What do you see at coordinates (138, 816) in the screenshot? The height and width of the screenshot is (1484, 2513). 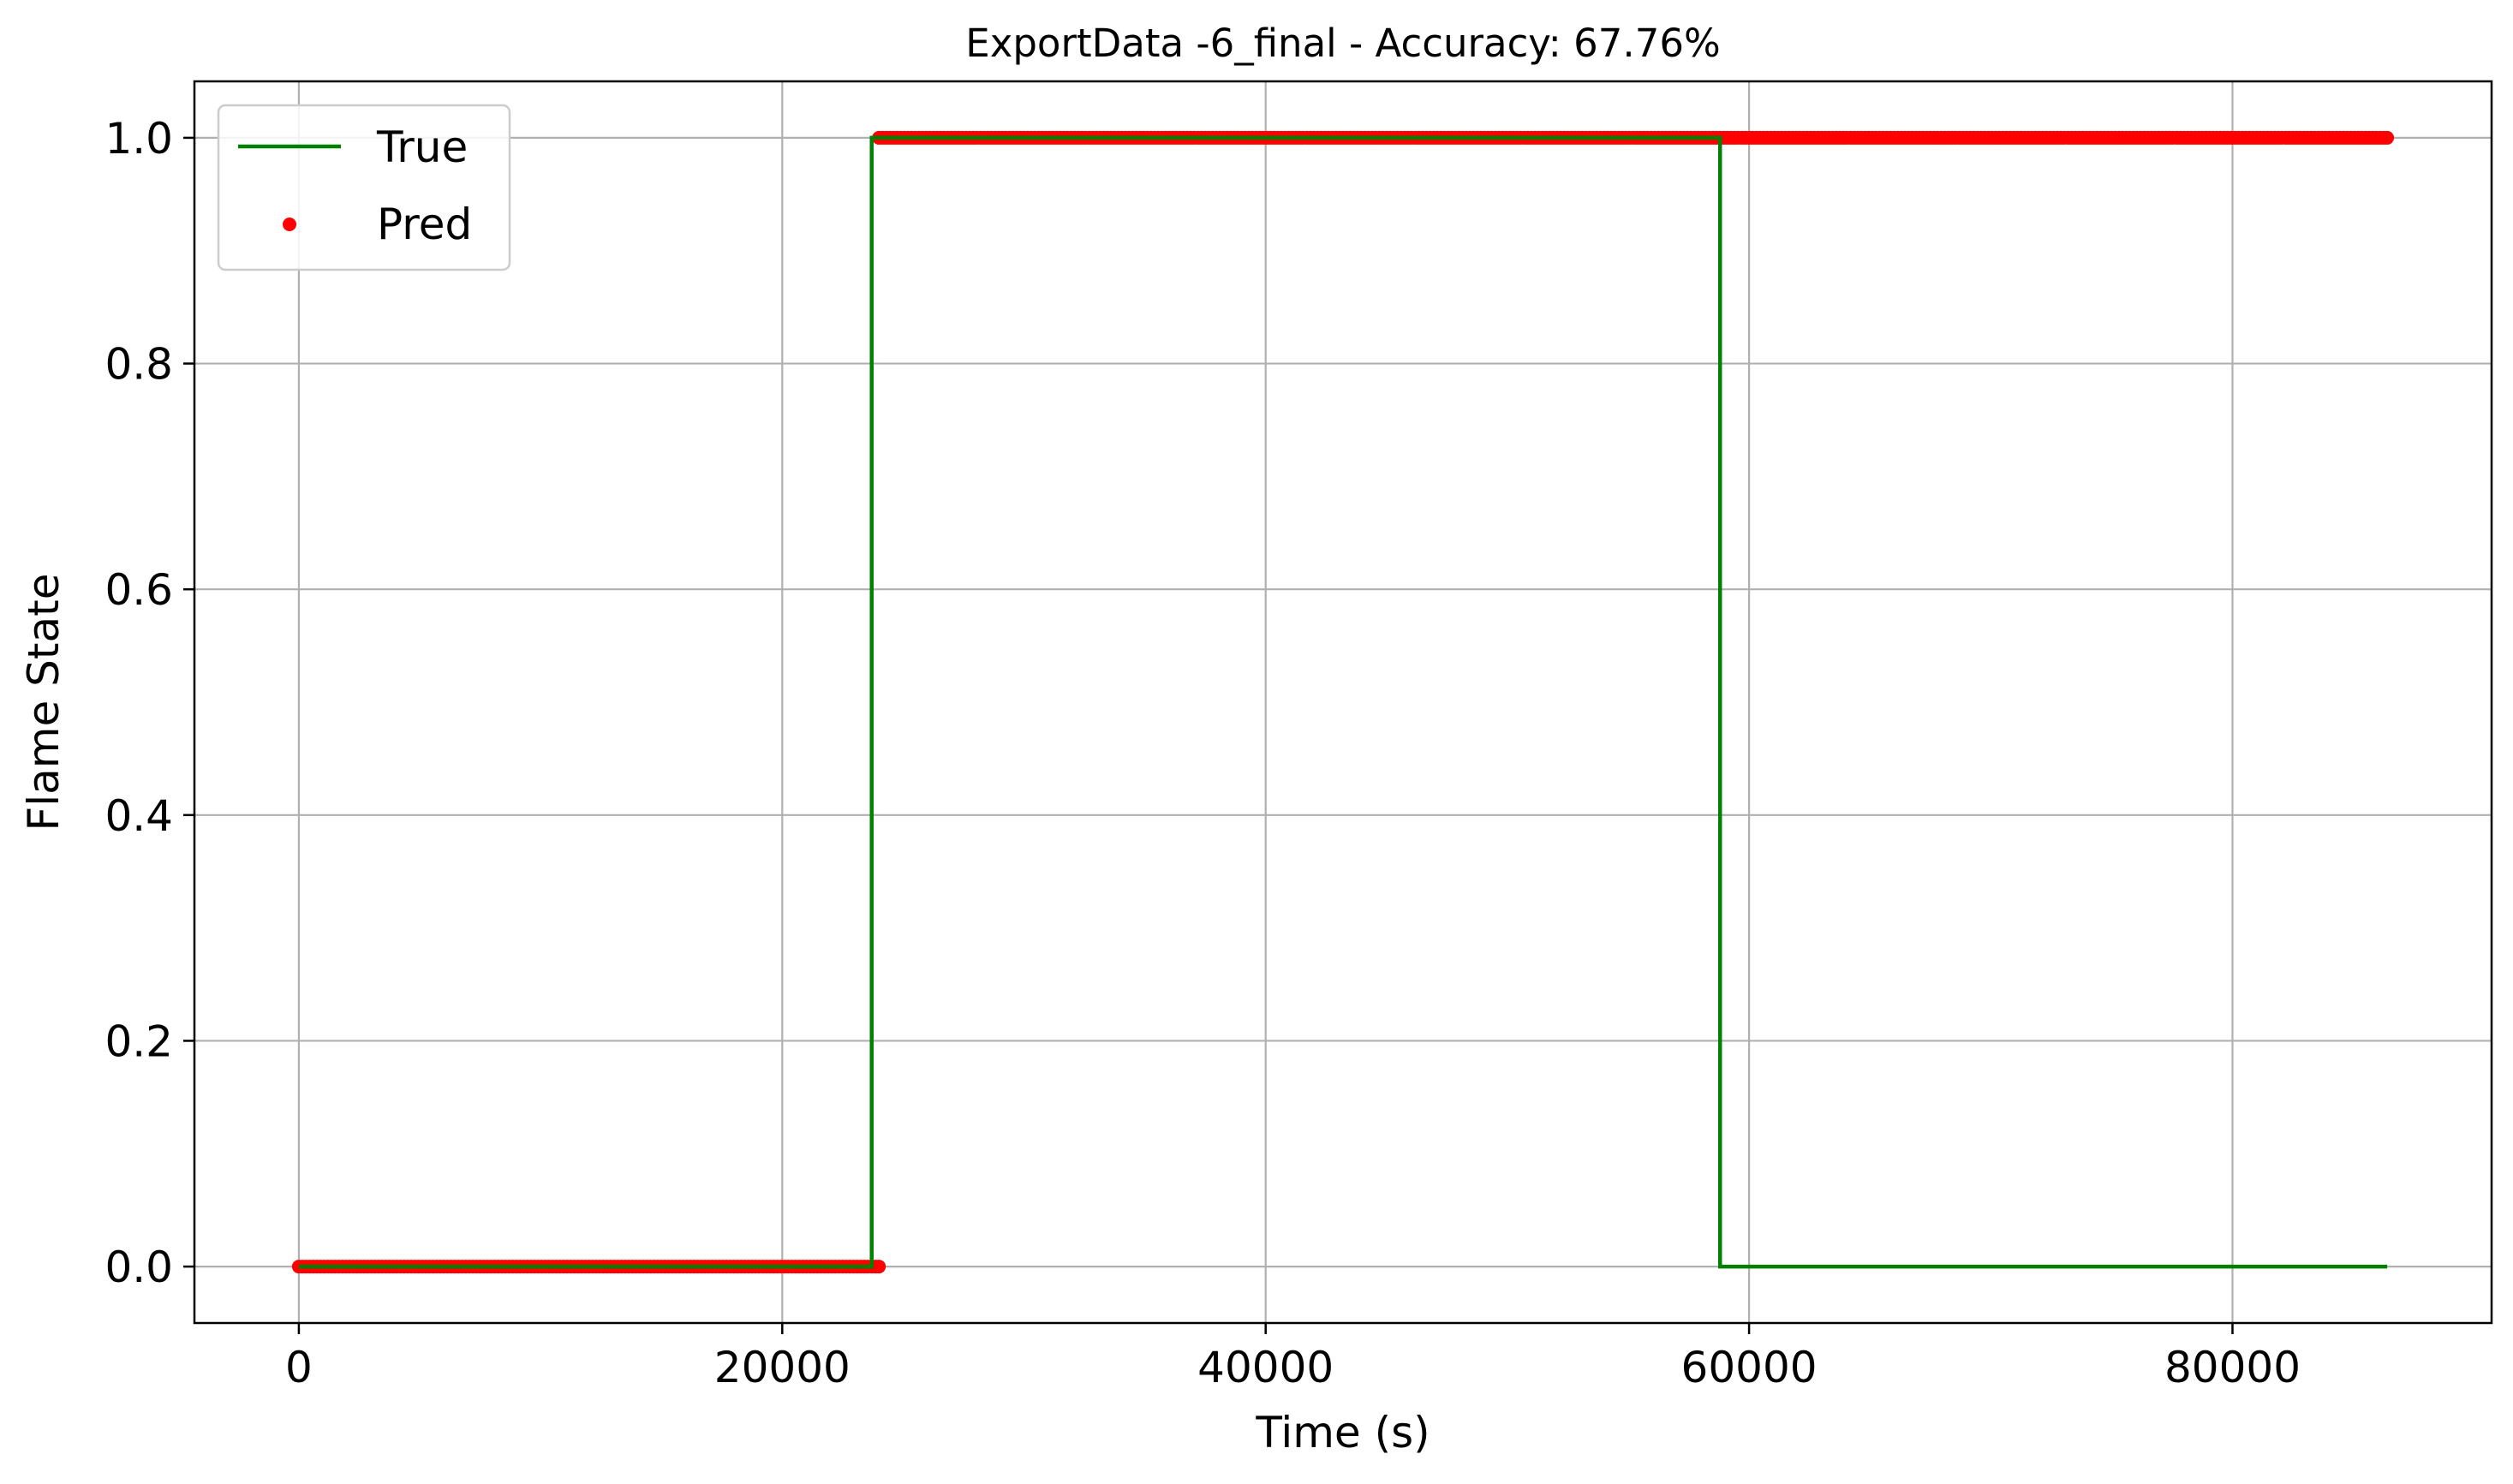 I see `y-tick-label: 0.4` at bounding box center [138, 816].